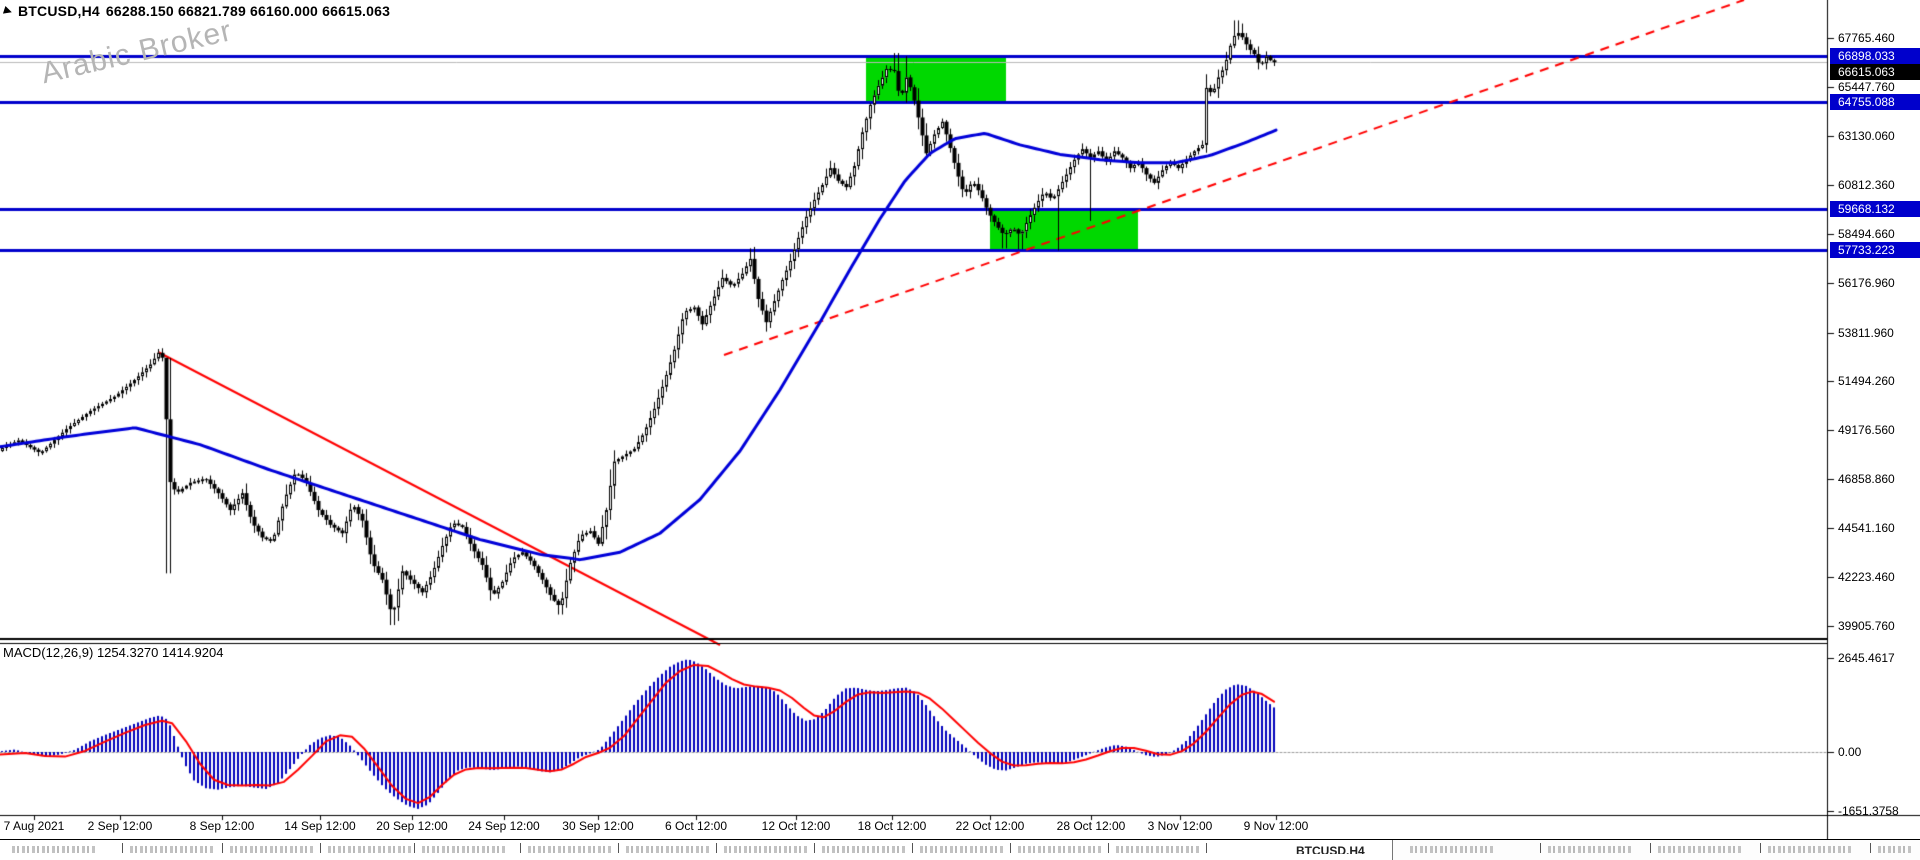 This screenshot has height=860, width=1920. What do you see at coordinates (1866, 332) in the screenshot?
I see `price-tick-label: 53811.960` at bounding box center [1866, 332].